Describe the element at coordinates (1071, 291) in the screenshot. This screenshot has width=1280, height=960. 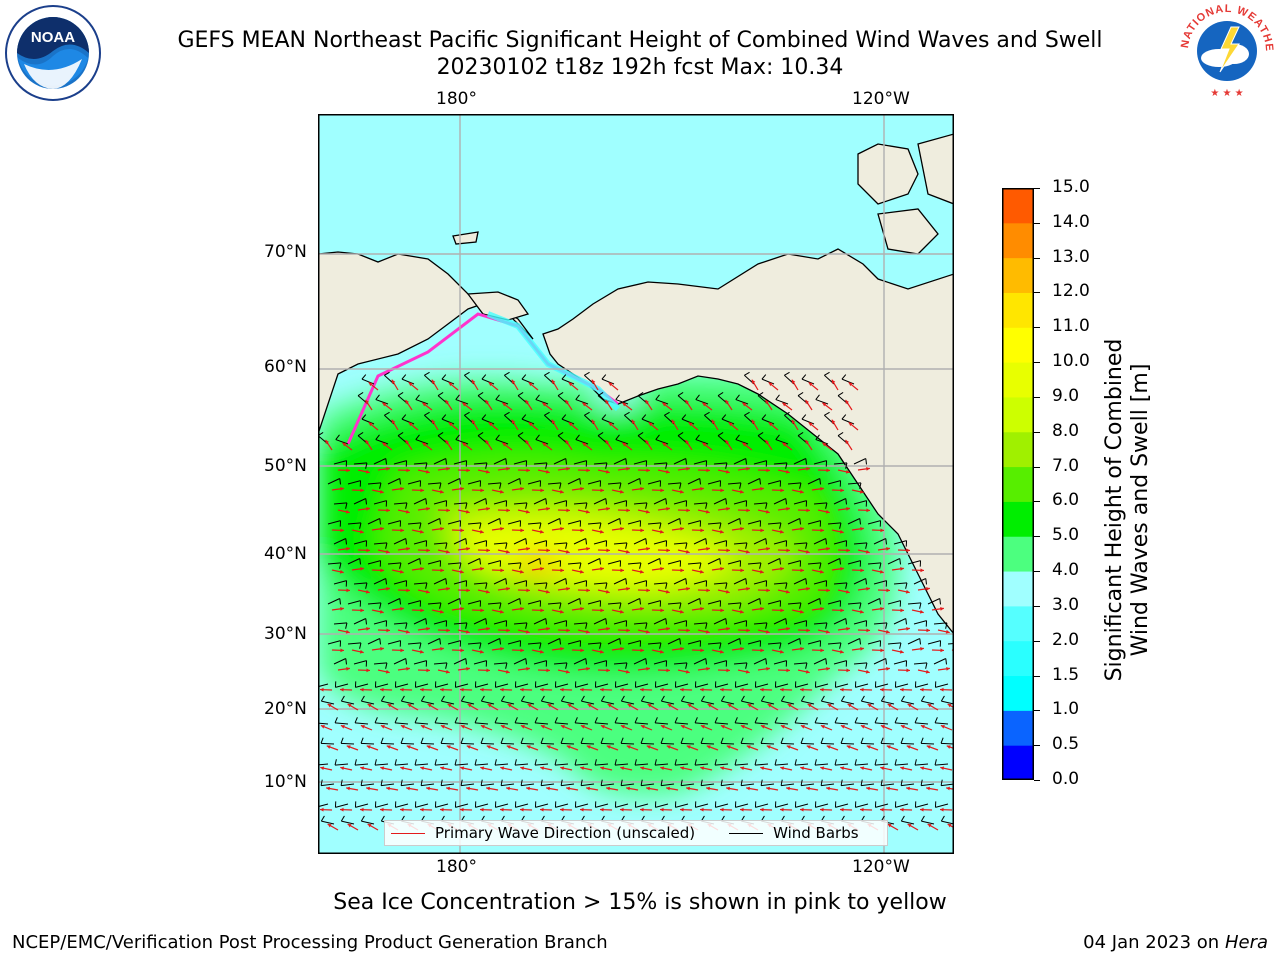
I see `colorbar-tick-label: 12.0` at that location.